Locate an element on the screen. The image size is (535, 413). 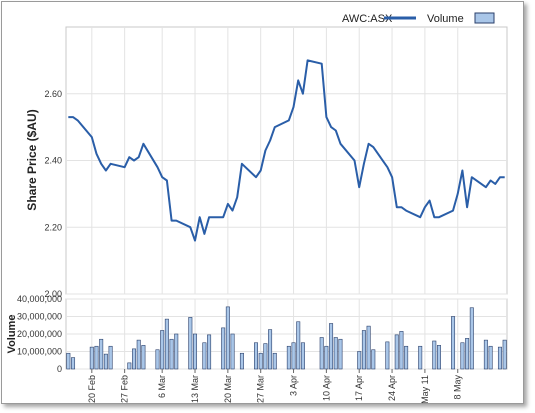
x-tick-label: 3 Apr is located at coordinates (294, 385).